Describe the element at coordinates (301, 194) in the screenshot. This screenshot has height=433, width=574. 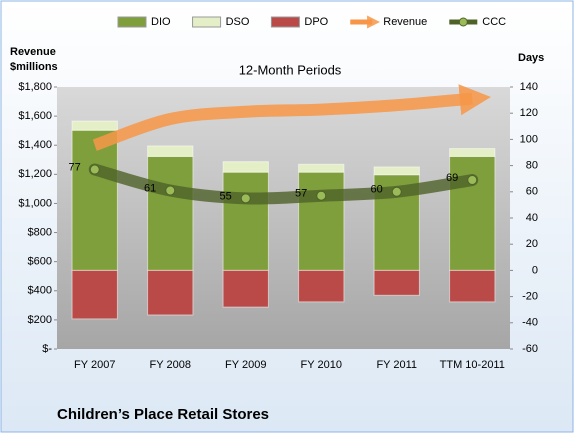
I see `data-label: 57` at that location.